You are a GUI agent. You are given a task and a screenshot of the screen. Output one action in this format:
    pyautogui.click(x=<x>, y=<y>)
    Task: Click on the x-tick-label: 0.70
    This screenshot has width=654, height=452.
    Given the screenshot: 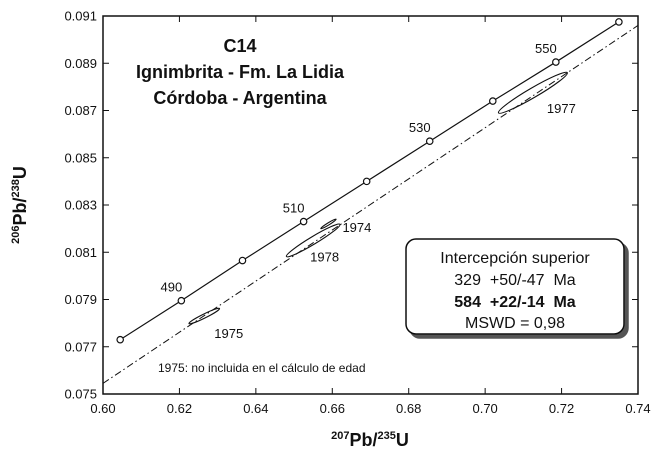 What is the action you would take?
    pyautogui.click(x=484, y=408)
    